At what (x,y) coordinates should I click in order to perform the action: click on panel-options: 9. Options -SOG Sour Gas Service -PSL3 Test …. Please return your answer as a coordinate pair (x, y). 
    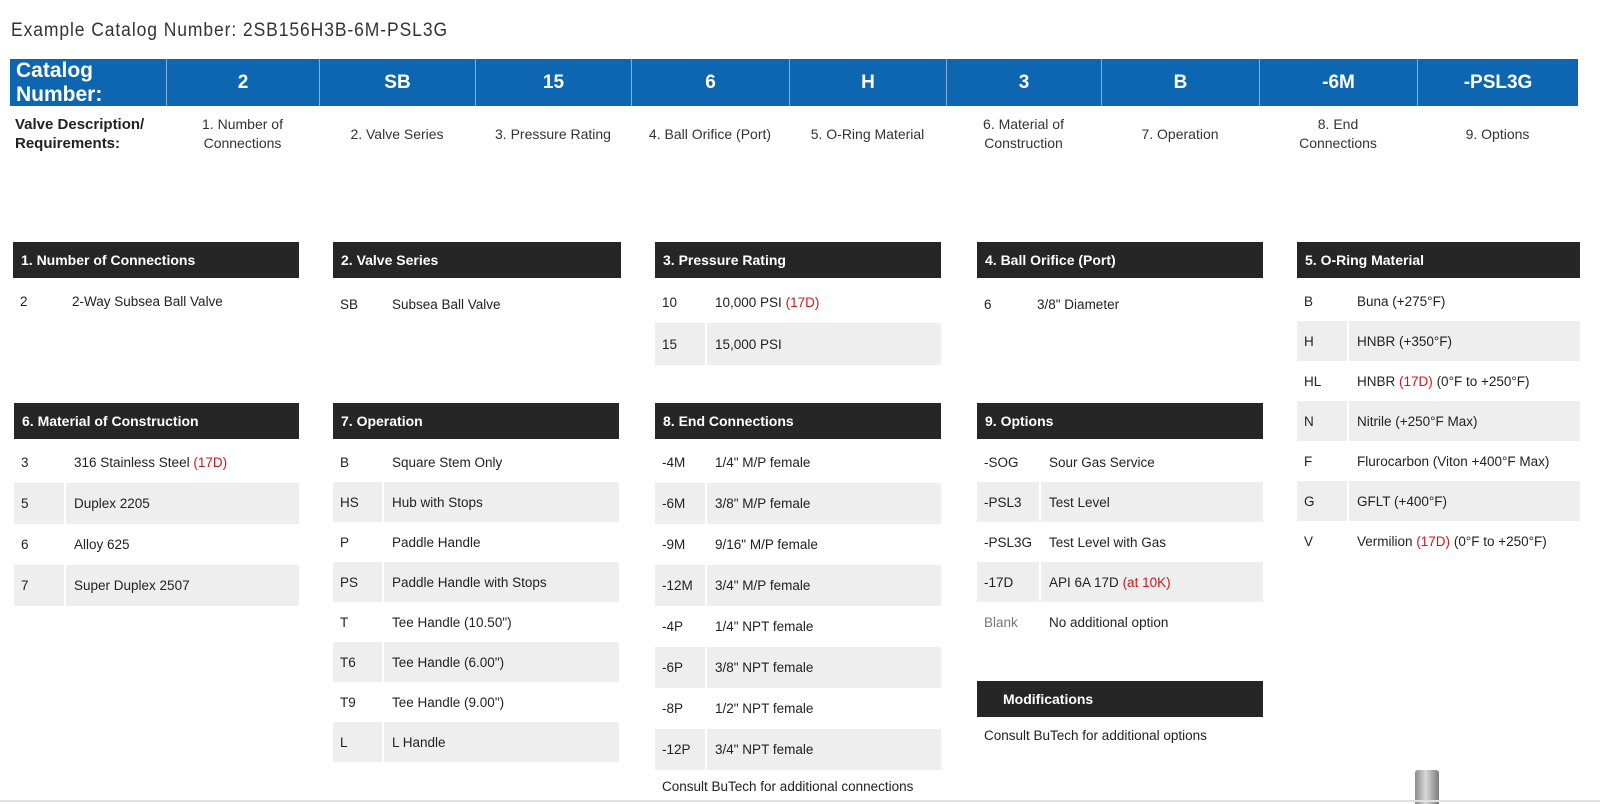
    Looking at the image, I should click on (1120, 522).